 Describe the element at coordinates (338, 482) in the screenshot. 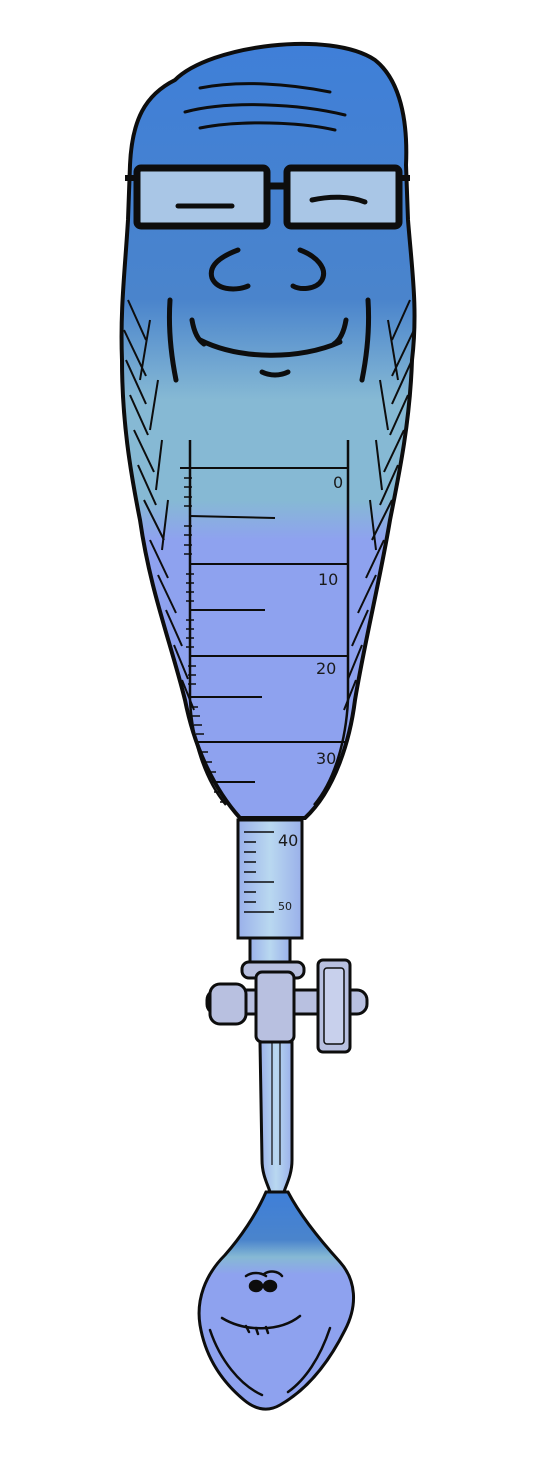

I see `scale-label-0: 0` at that location.